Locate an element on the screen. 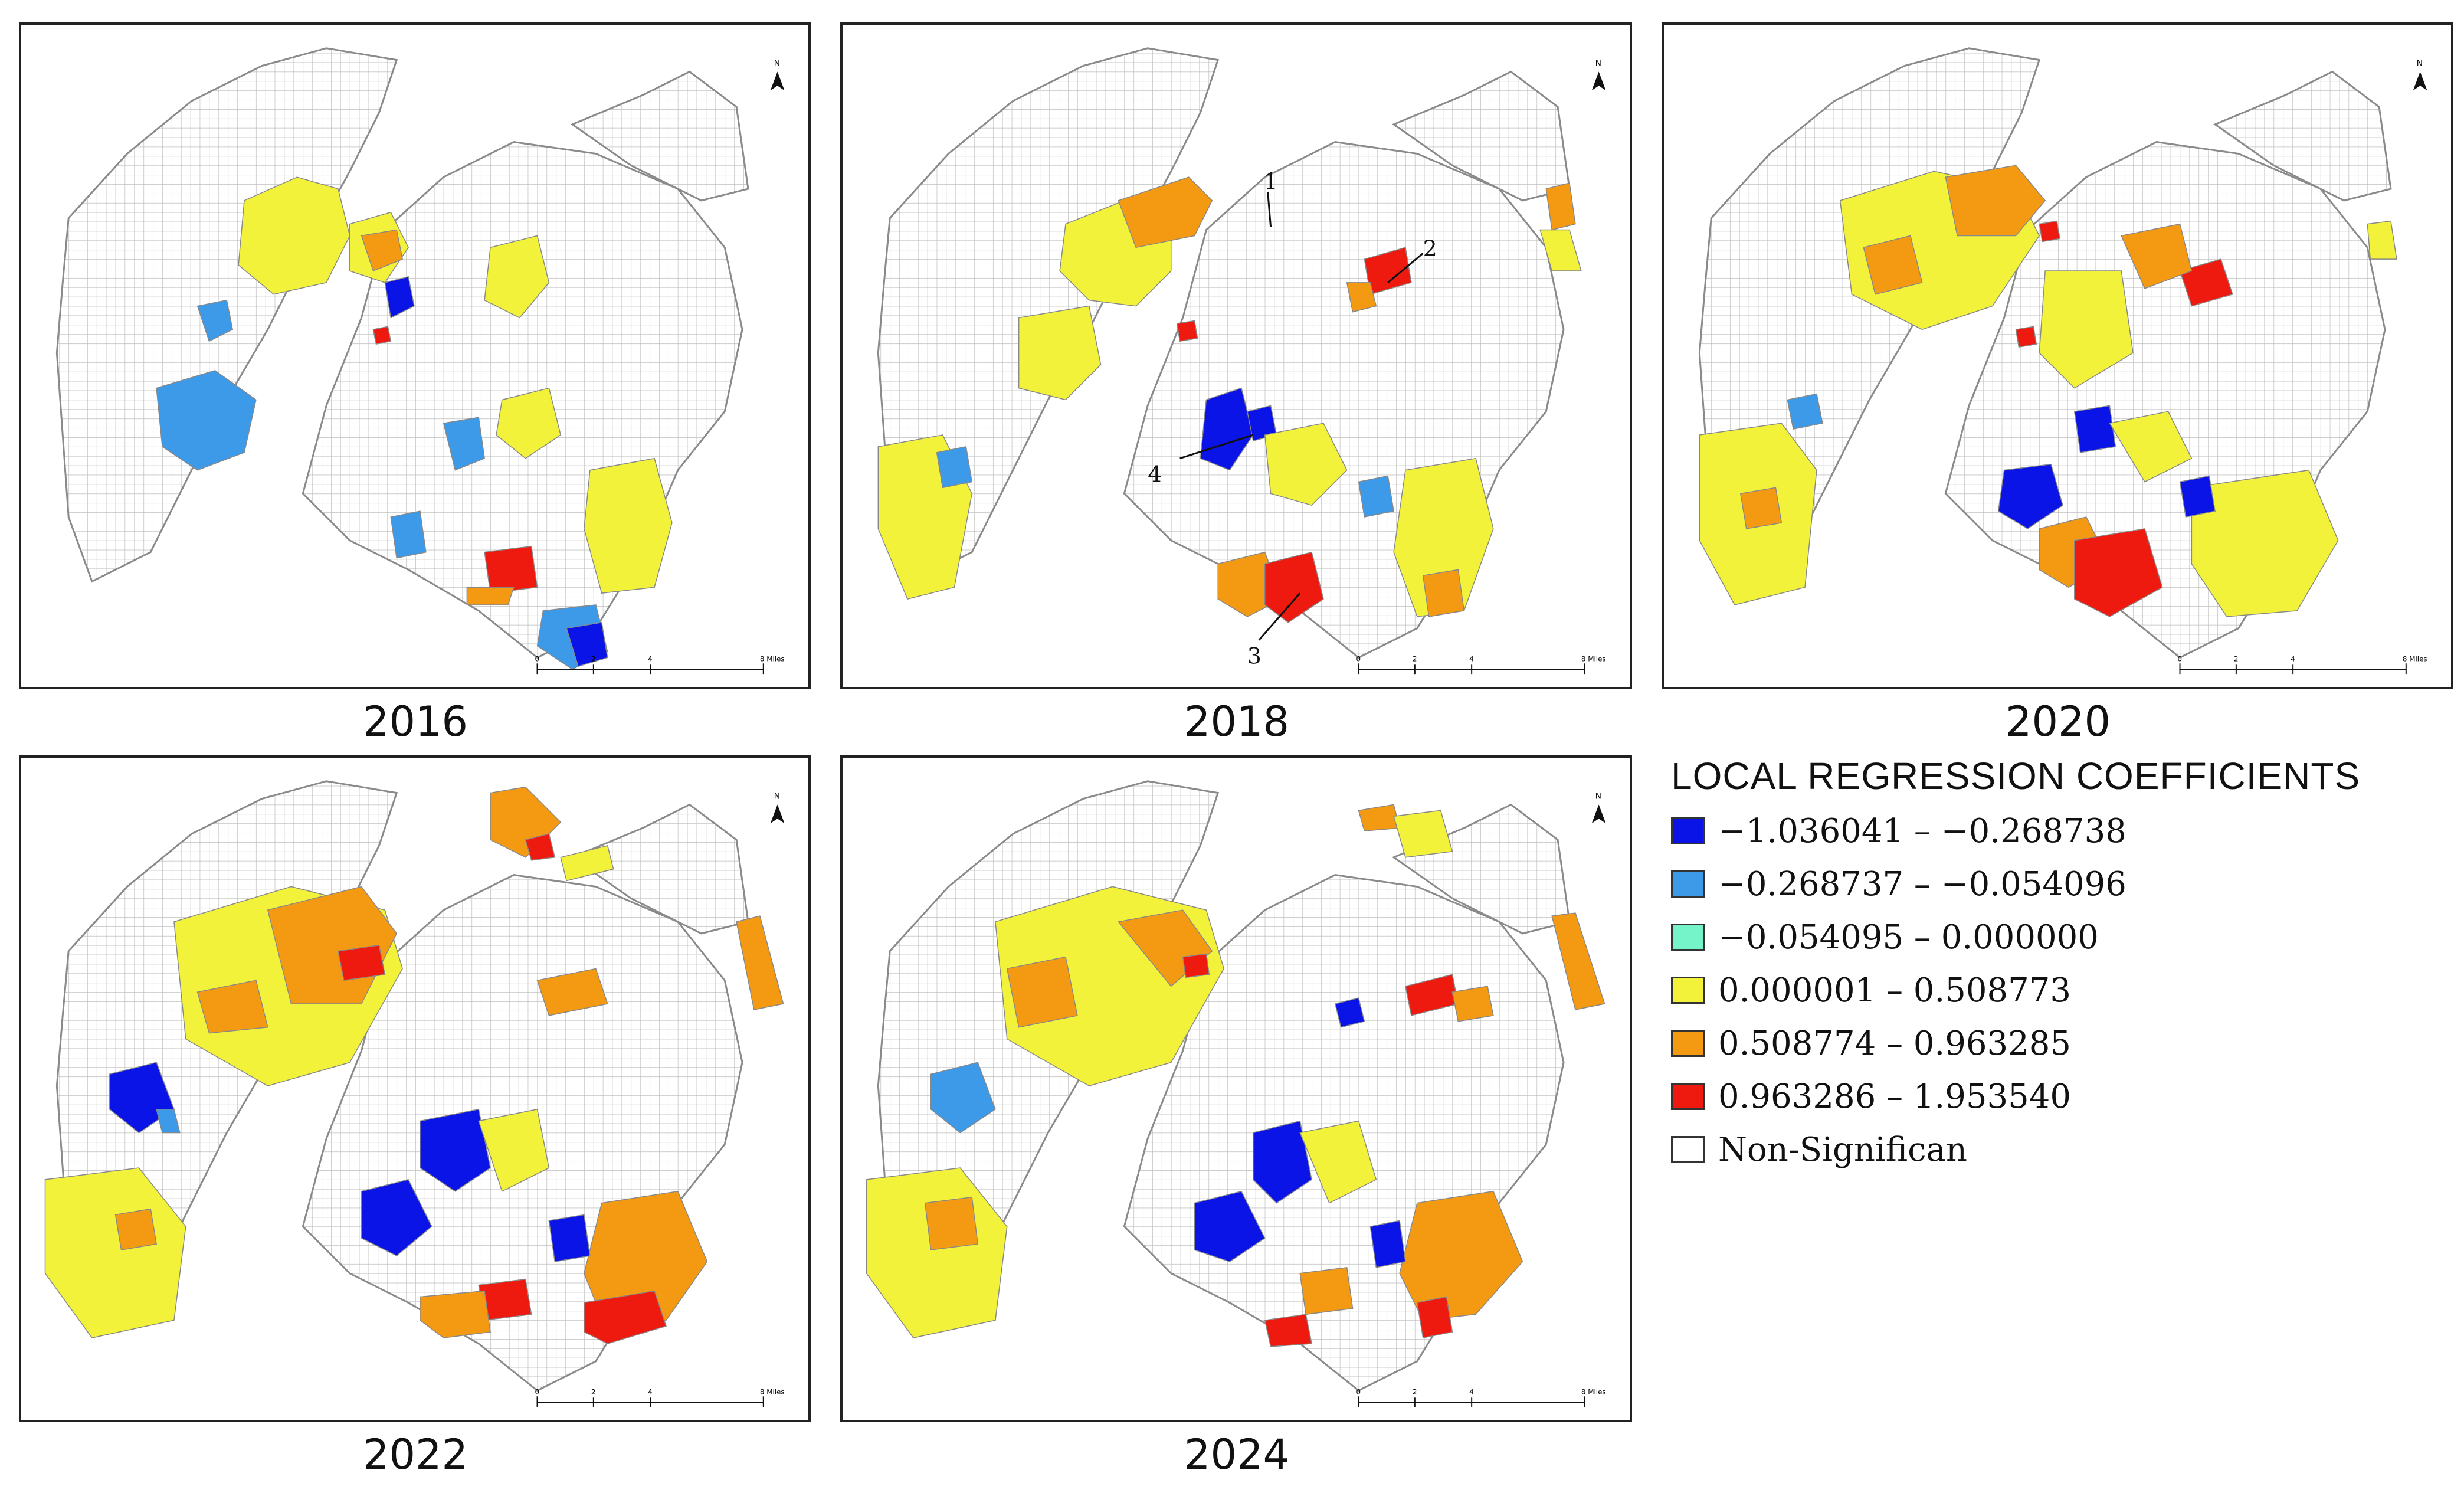  map-panel-2016: N 0 2 4 8 Miles is located at coordinates (415, 356).